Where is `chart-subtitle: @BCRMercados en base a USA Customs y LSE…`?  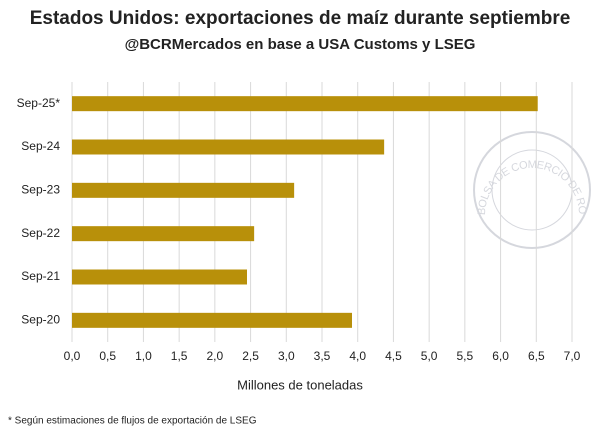
chart-subtitle: @BCRMercados en base a USA Customs y LSE… is located at coordinates (300, 44).